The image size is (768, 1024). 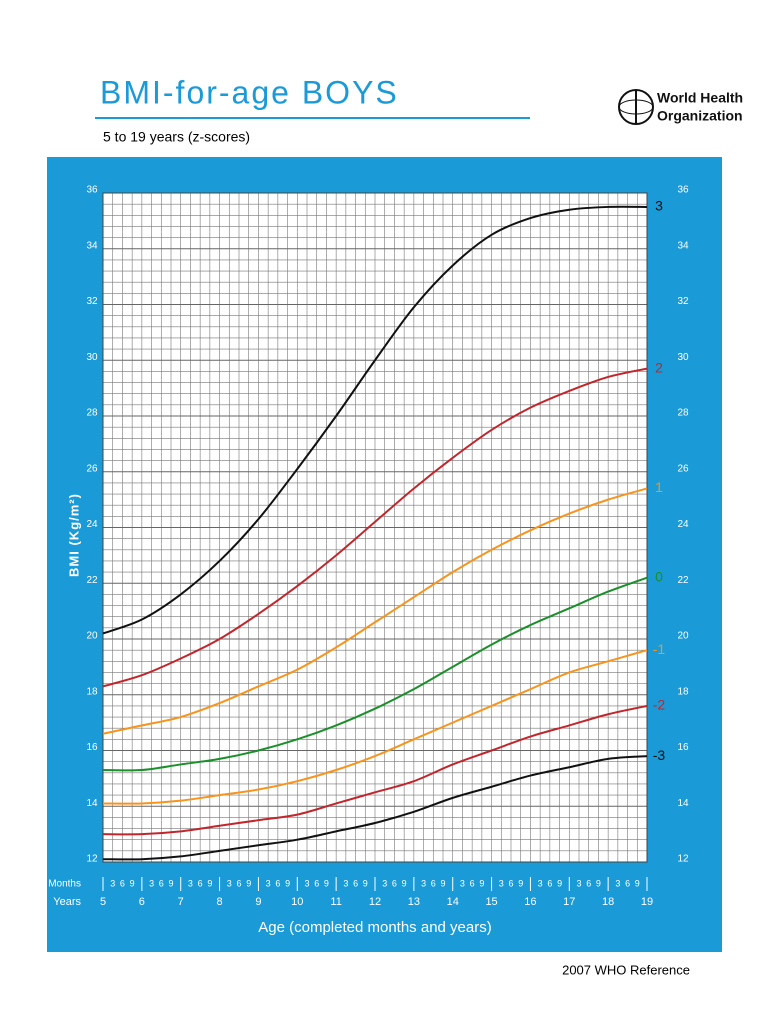 What do you see at coordinates (680, 107) in the screenshot?
I see `who-logo: World Health Organization` at bounding box center [680, 107].